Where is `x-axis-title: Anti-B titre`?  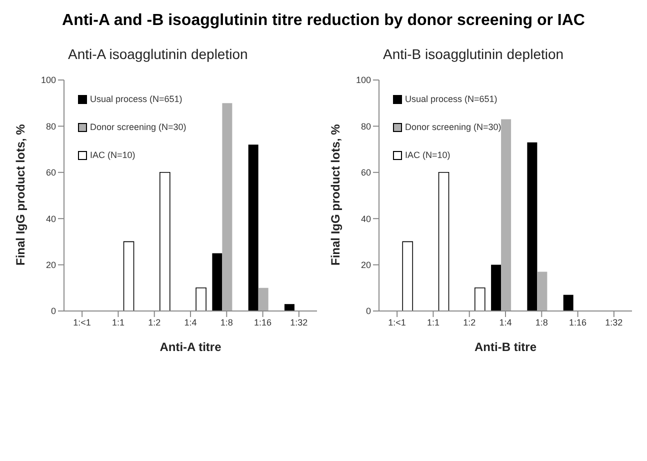 x-axis-title: Anti-B titre is located at coordinates (505, 347).